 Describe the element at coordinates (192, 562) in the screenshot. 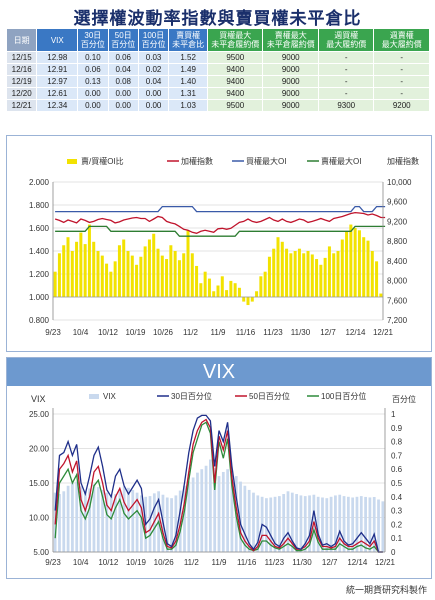

I see `x-tick: 11/2` at that location.